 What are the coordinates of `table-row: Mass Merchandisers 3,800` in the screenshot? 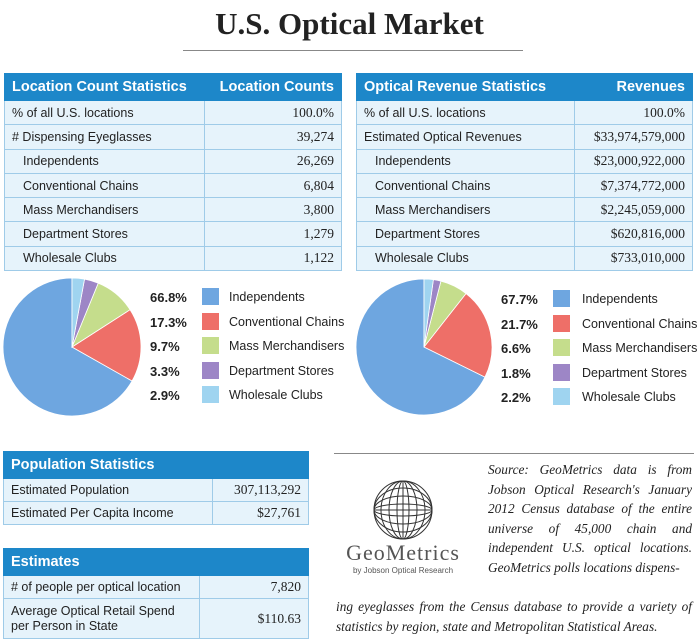 It's located at (172, 210).